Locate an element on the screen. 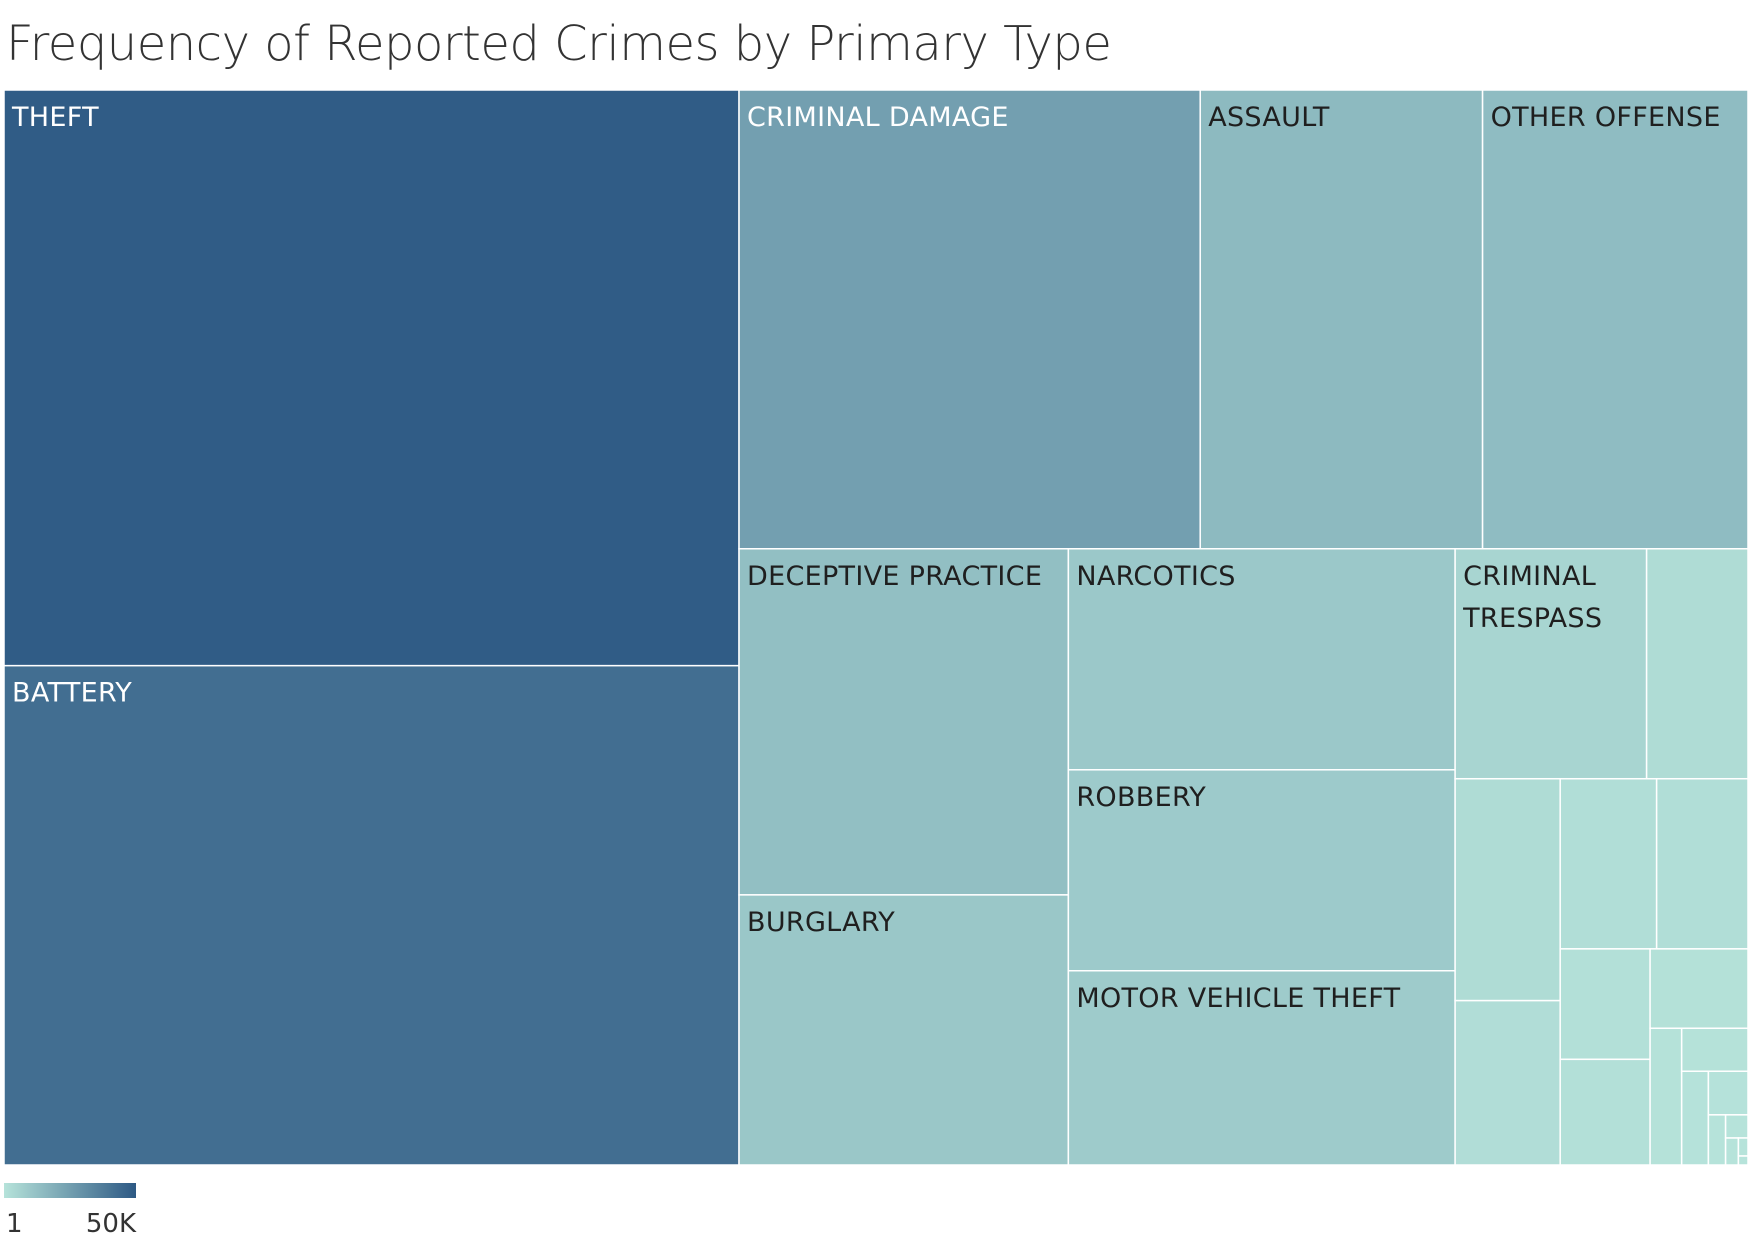  treemap-label-robbery: ROBBERY is located at coordinates (1141, 797).